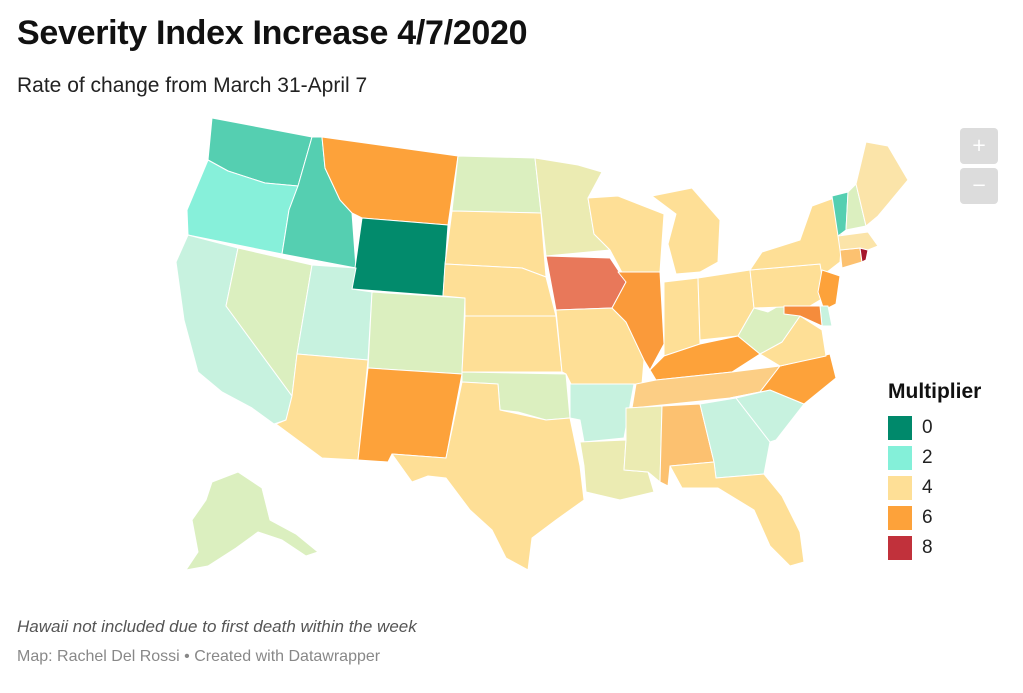  Describe the element at coordinates (586, 283) in the screenshot. I see `state-IA` at that location.